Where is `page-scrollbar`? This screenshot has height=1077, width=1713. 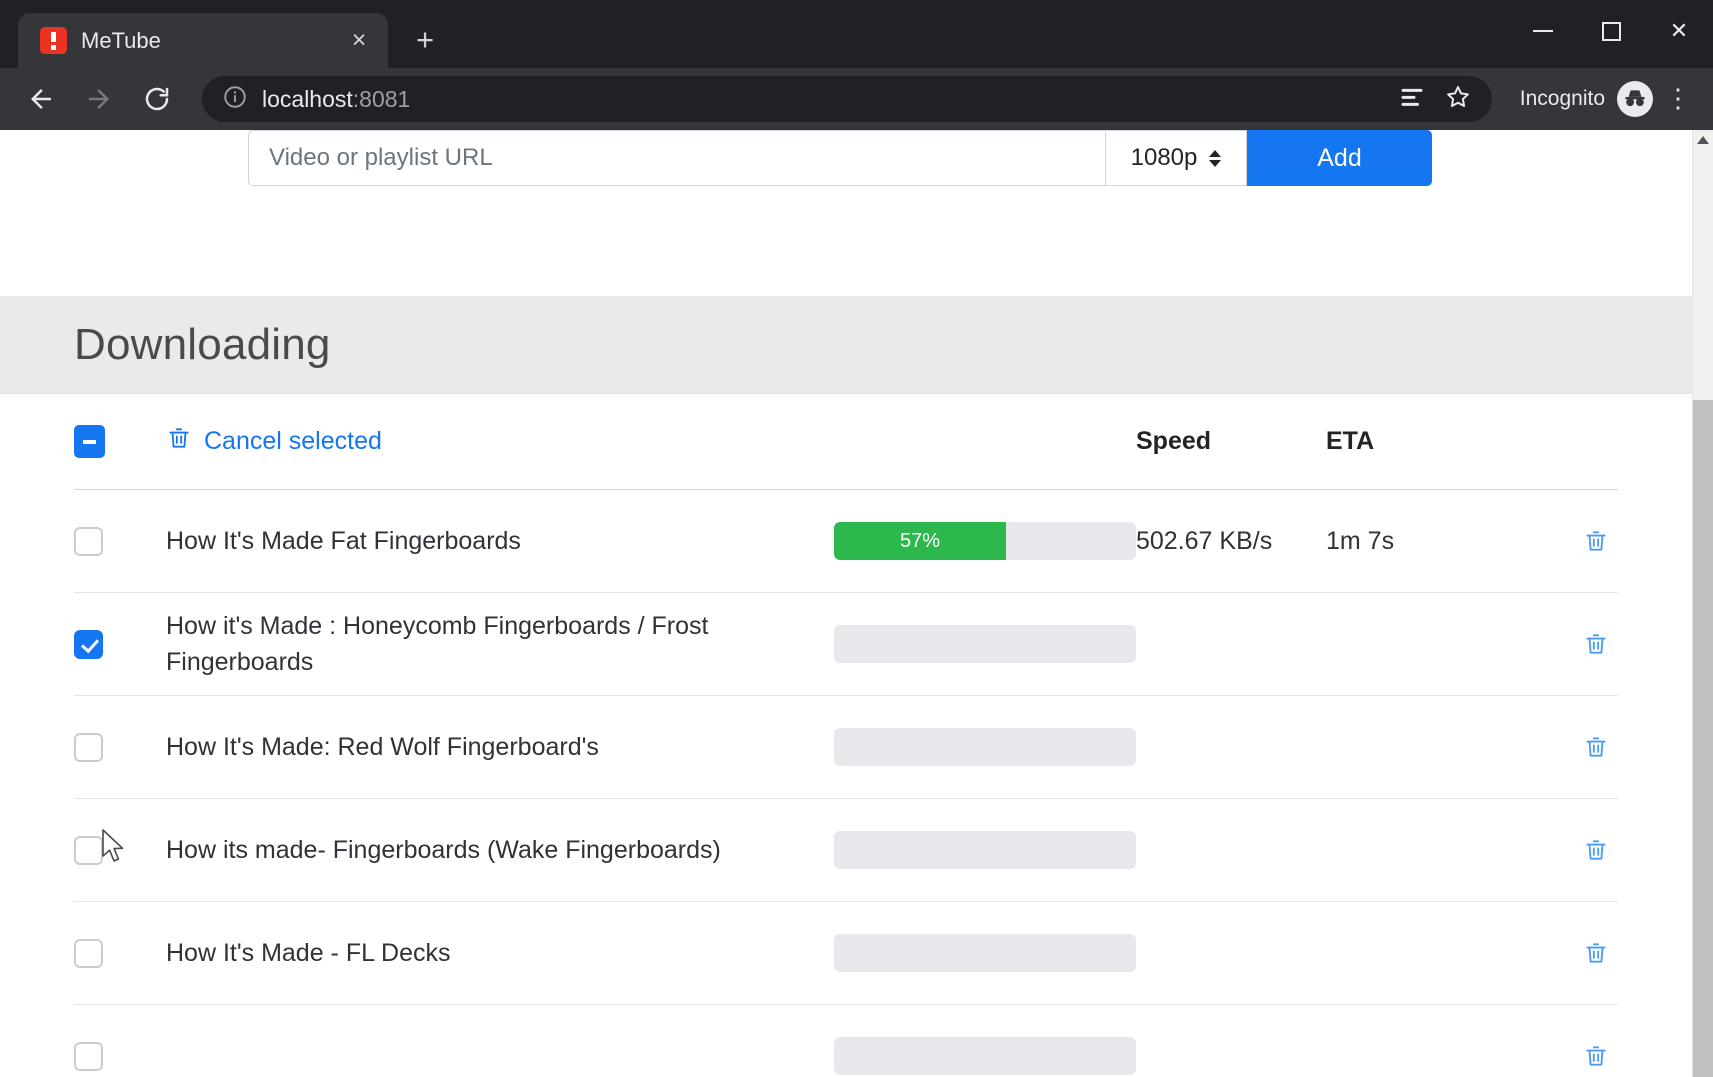 page-scrollbar is located at coordinates (1702, 603).